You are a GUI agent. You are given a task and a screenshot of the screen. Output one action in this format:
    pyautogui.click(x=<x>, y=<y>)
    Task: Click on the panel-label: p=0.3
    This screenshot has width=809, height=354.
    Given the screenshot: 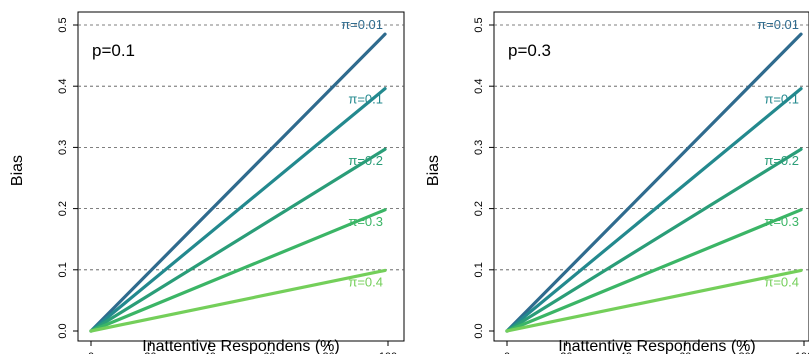 What is the action you would take?
    pyautogui.click(x=529, y=50)
    